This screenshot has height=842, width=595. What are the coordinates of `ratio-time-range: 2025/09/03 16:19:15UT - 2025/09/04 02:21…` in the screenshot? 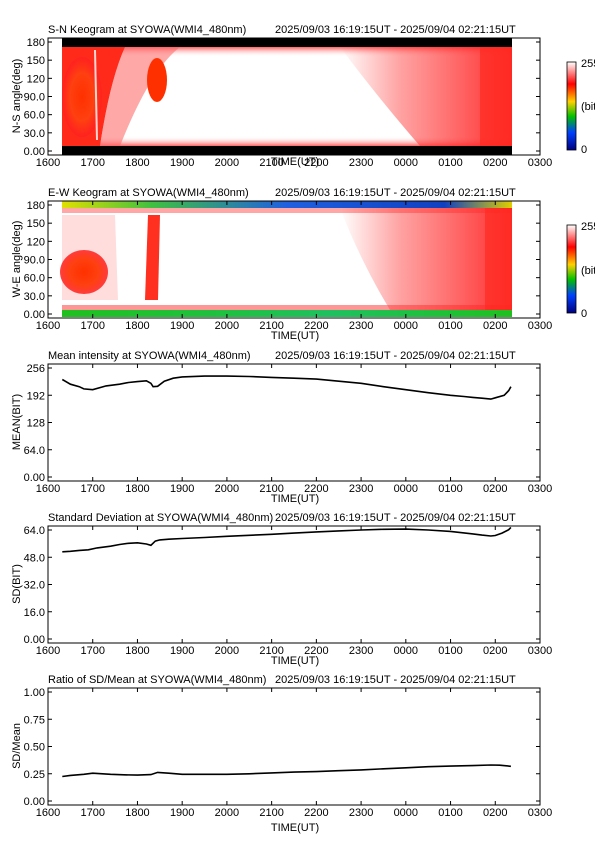 It's located at (395, 680).